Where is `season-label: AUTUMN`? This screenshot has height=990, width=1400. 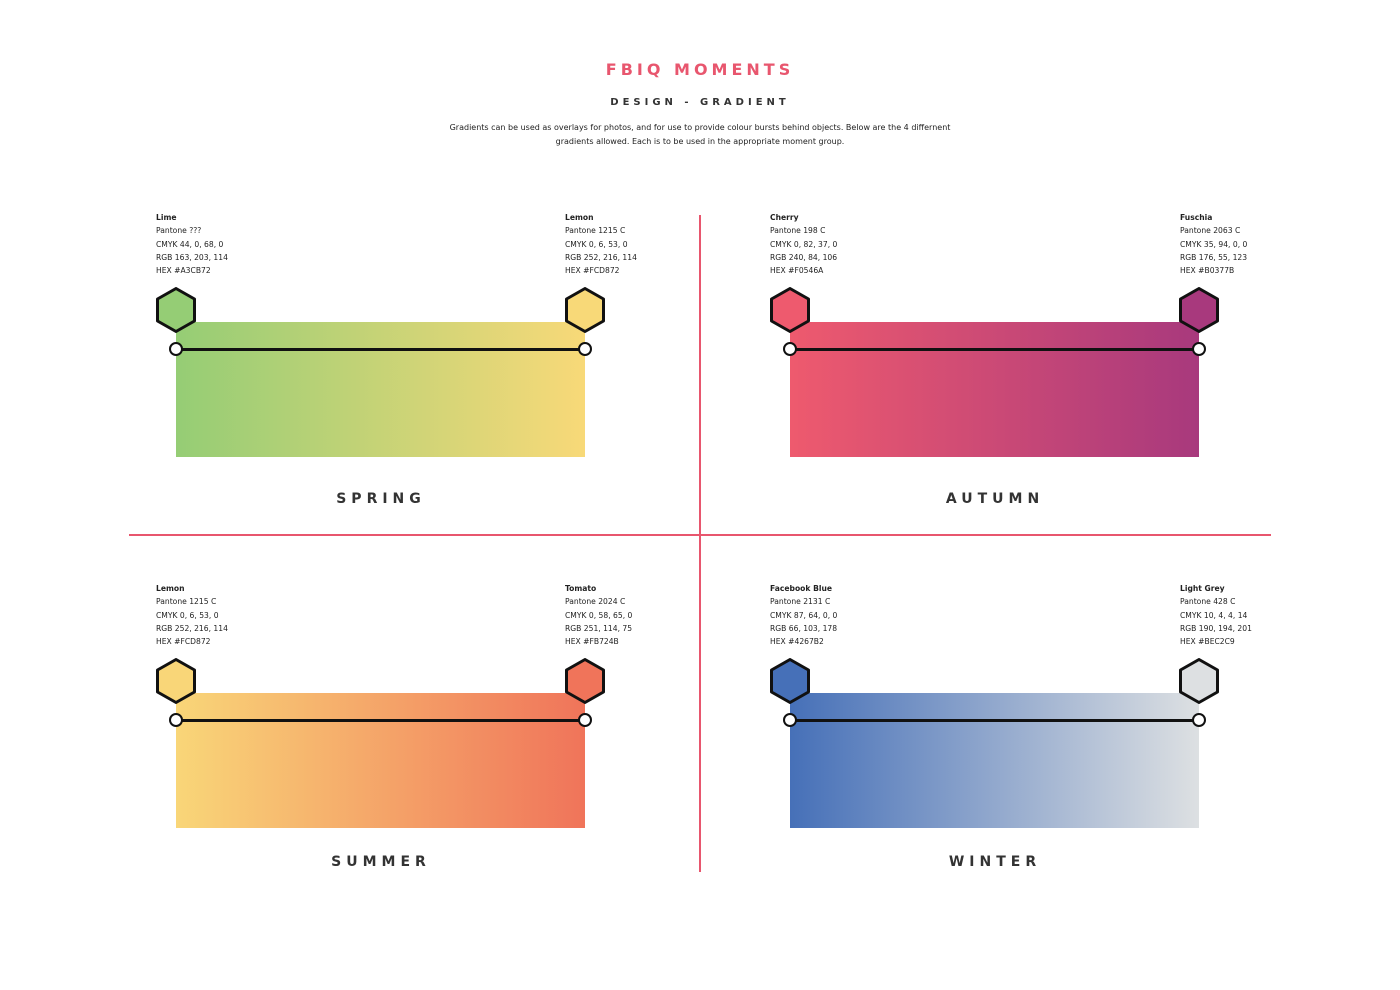
season-label: AUTUMN is located at coordinates (995, 499).